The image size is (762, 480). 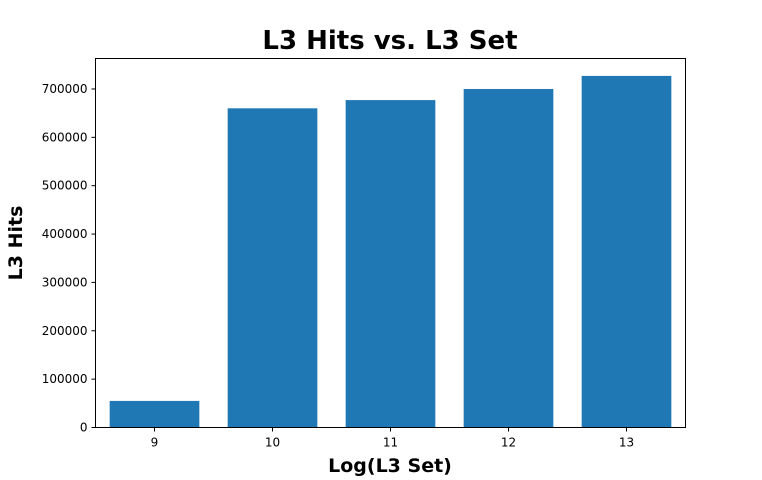 What do you see at coordinates (390, 466) in the screenshot?
I see `x-axis-label: Log(L3 Set)` at bounding box center [390, 466].